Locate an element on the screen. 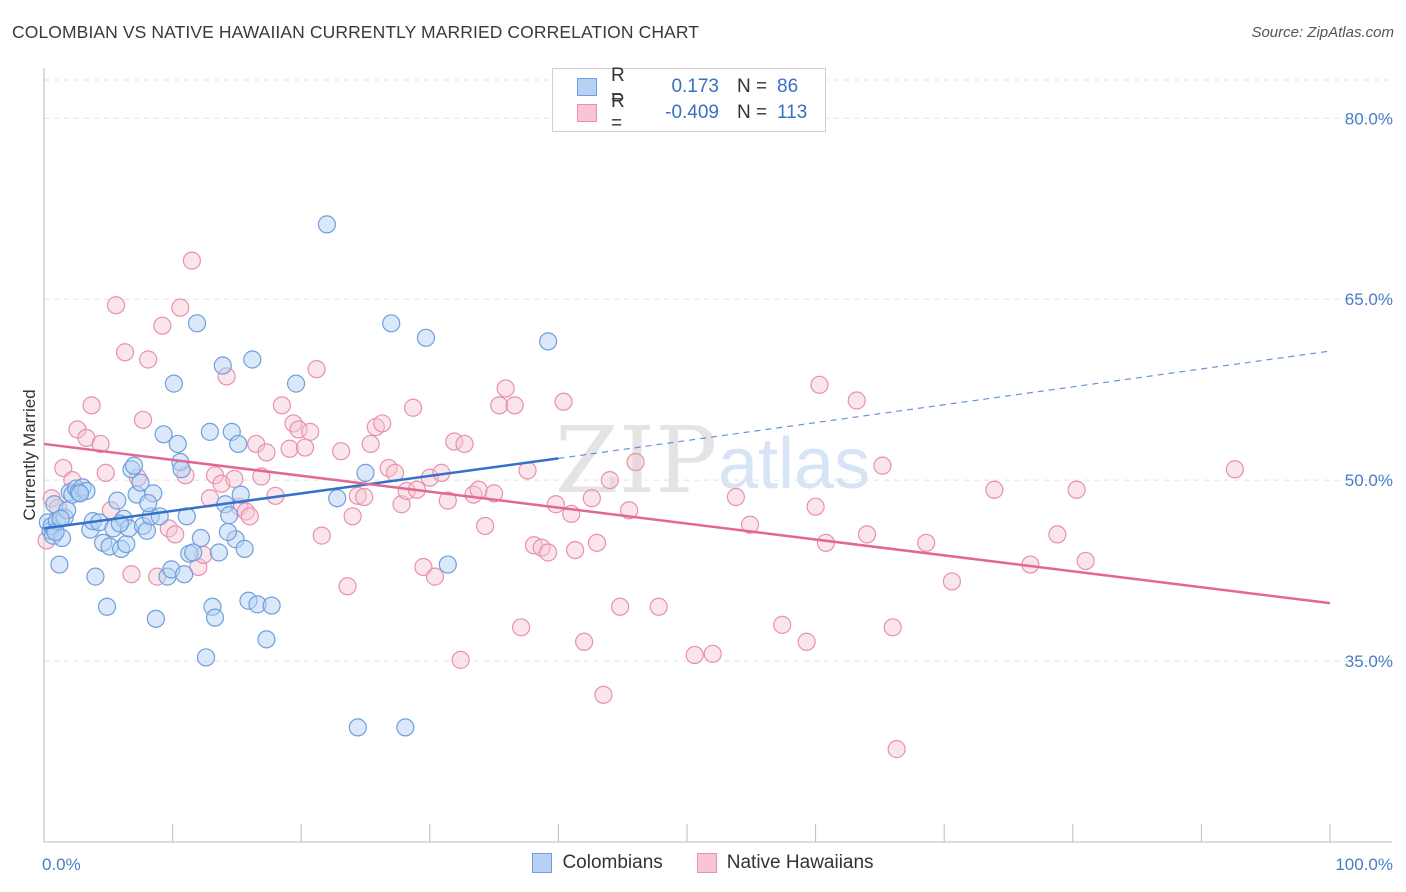 The height and width of the screenshot is (892, 1406). y-tick-label: 35.0% is located at coordinates (1369, 661).